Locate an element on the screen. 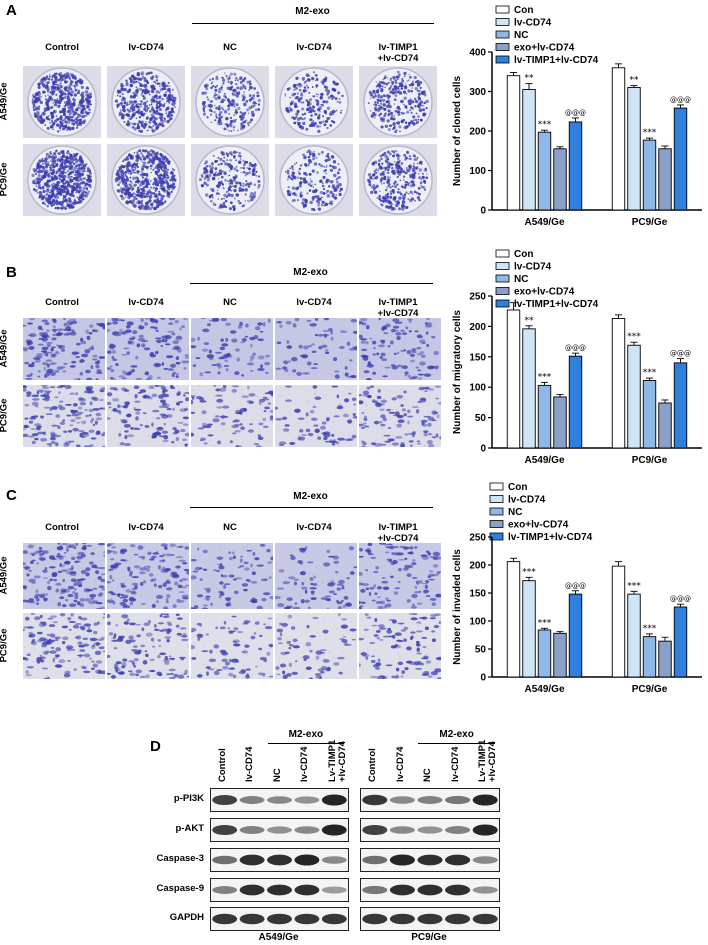 The image size is (708, 945). column-label: Control is located at coordinates (62, 527).